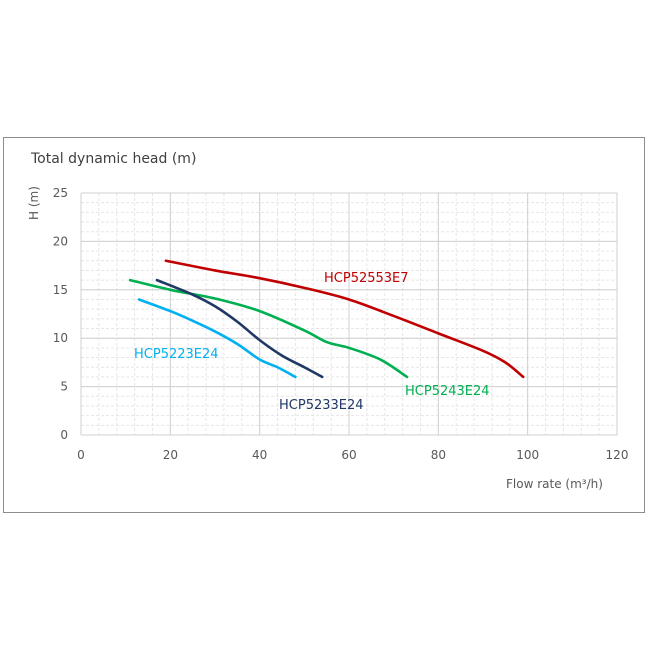 The width and height of the screenshot is (650, 650). I want to click on series-line-hcp52553e7, so click(344, 319).